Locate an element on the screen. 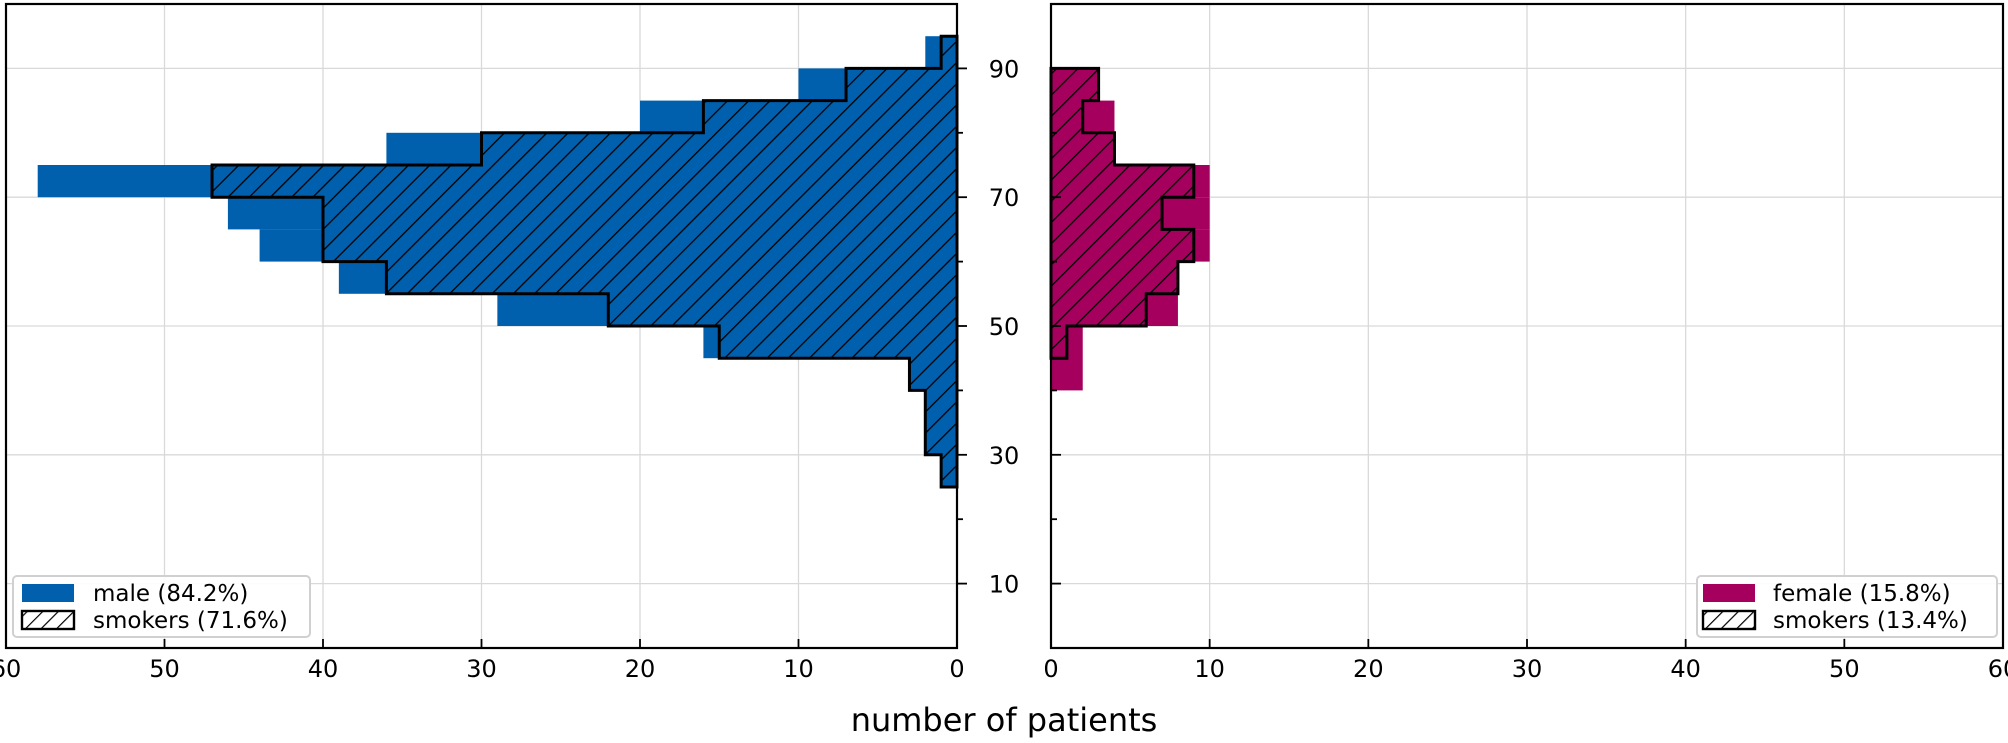 This screenshot has height=743, width=2008. right-legend-box is located at coordinates (1847, 606).